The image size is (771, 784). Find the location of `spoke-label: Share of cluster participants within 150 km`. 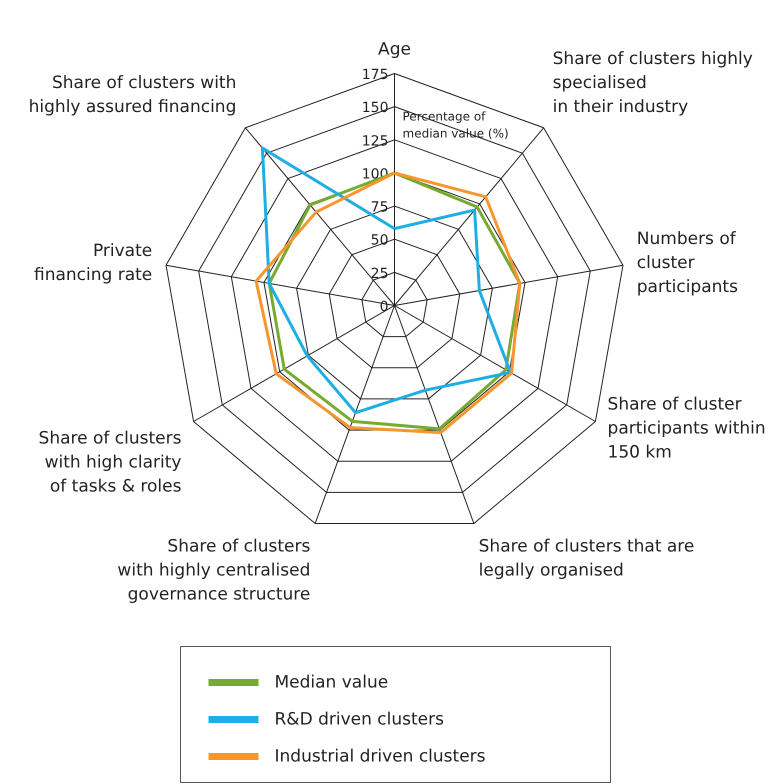

spoke-label: Share of cluster participants within 150 km is located at coordinates (687, 428).